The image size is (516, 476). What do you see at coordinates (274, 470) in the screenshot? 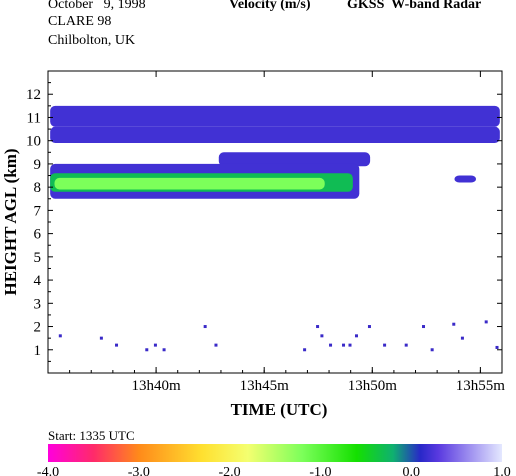
I see `colorbar-ticks: -4.0 -3.0 -2.0 -1.0 0.0 1.0` at bounding box center [274, 470].